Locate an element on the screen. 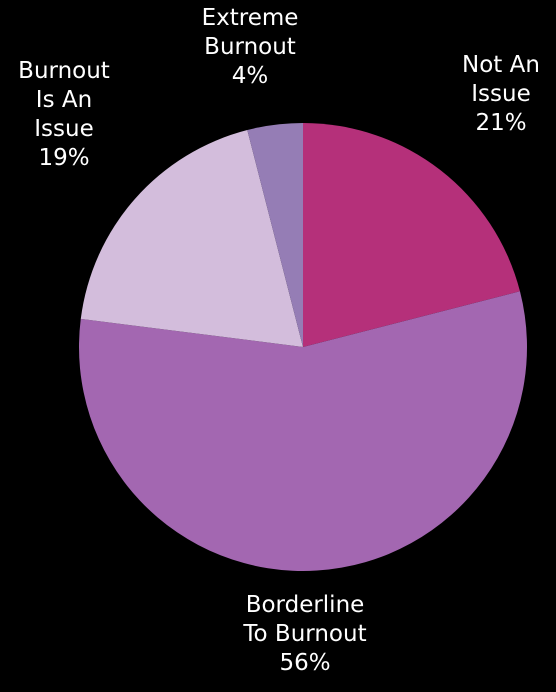  slice-label-burnout-is-an-issue: Burnout Is An Issue 19% is located at coordinates (64, 115).